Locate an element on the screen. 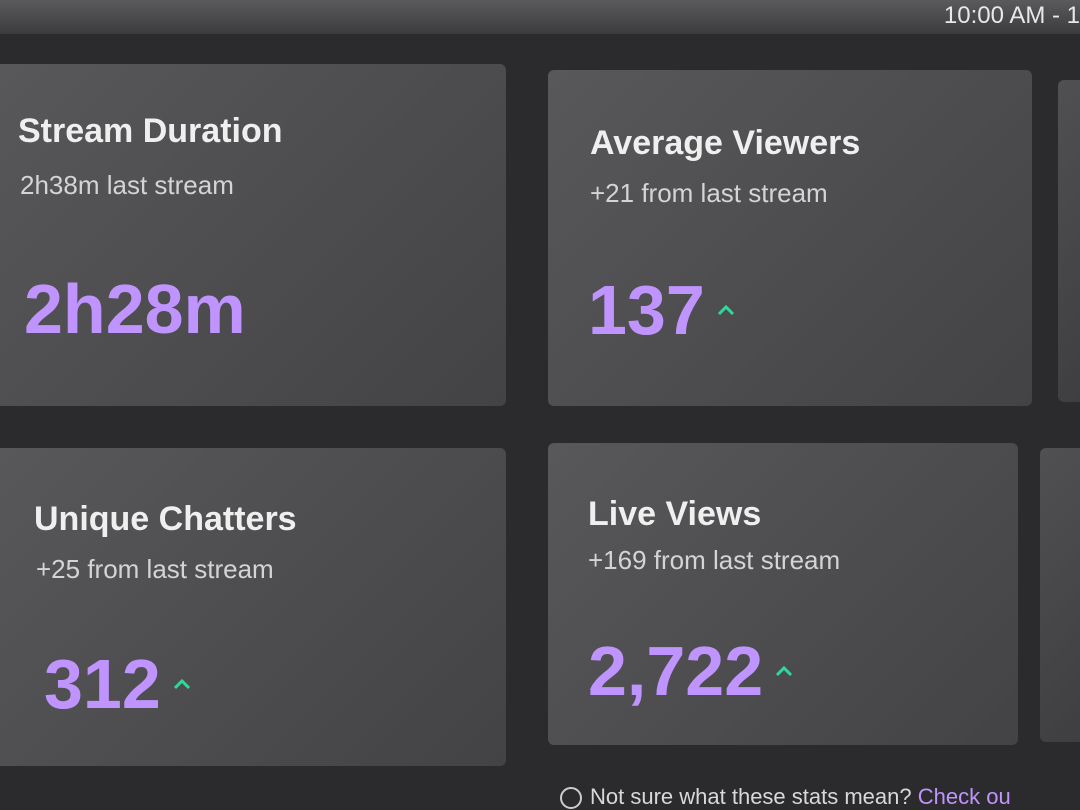 This screenshot has width=1080, height=810. card-subtitle: 2h38m last stream is located at coordinates (127, 185).